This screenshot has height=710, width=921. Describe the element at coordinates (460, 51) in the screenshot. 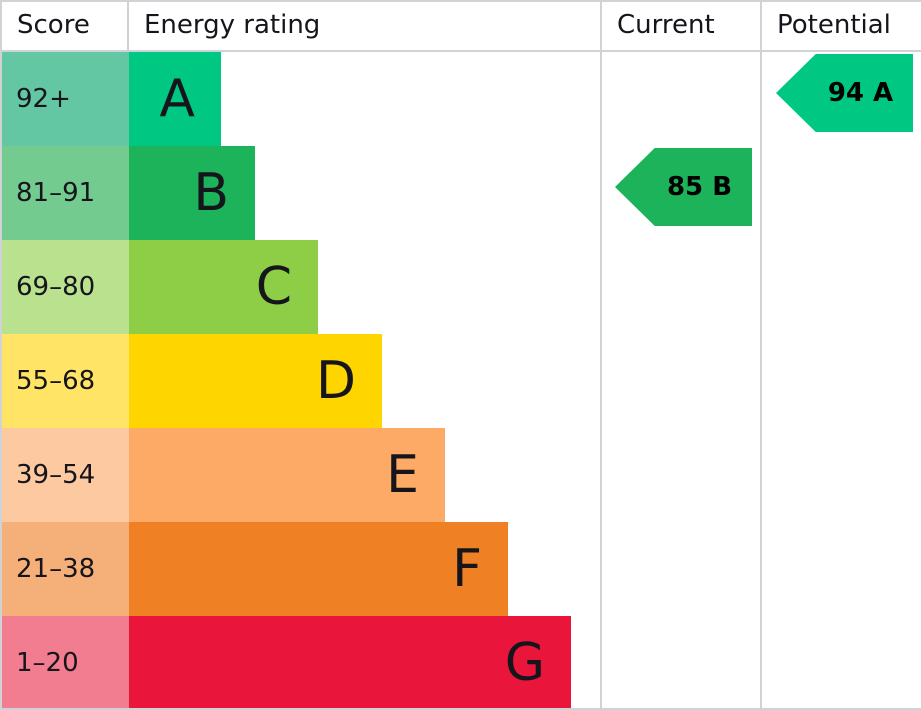

I see `header-separator-line` at that location.